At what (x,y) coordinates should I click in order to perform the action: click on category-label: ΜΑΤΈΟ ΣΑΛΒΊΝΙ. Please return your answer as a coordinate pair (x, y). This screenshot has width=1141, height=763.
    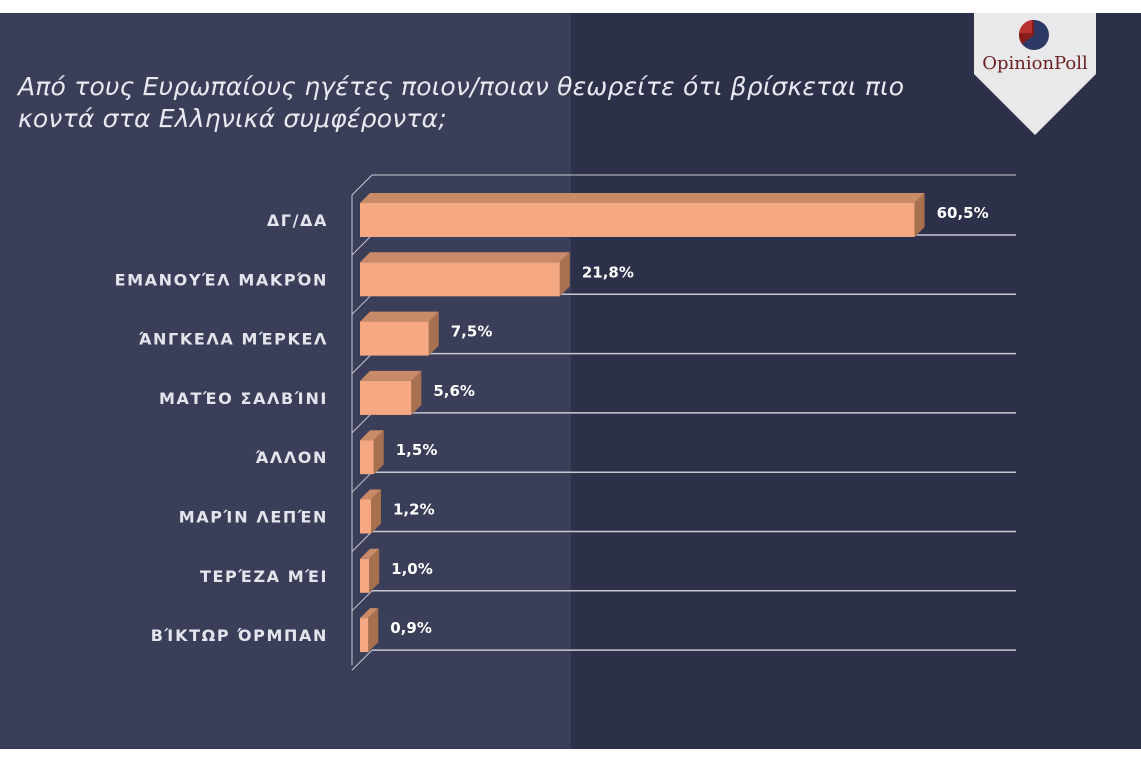
    Looking at the image, I should click on (243, 398).